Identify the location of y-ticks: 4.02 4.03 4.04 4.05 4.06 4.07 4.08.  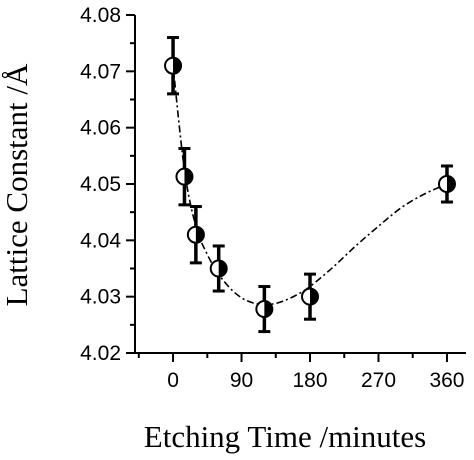
(107, 184).